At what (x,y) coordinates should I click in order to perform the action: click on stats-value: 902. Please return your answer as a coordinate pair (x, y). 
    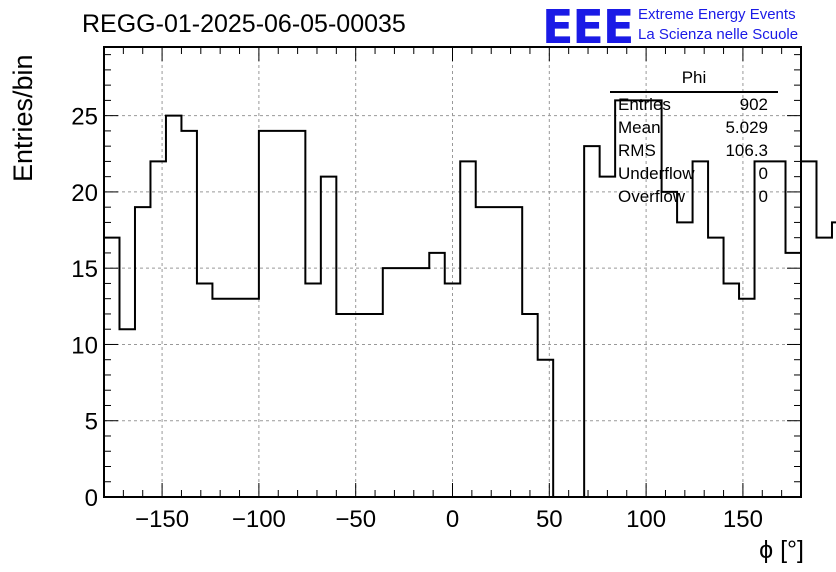
    Looking at the image, I should click on (753, 104).